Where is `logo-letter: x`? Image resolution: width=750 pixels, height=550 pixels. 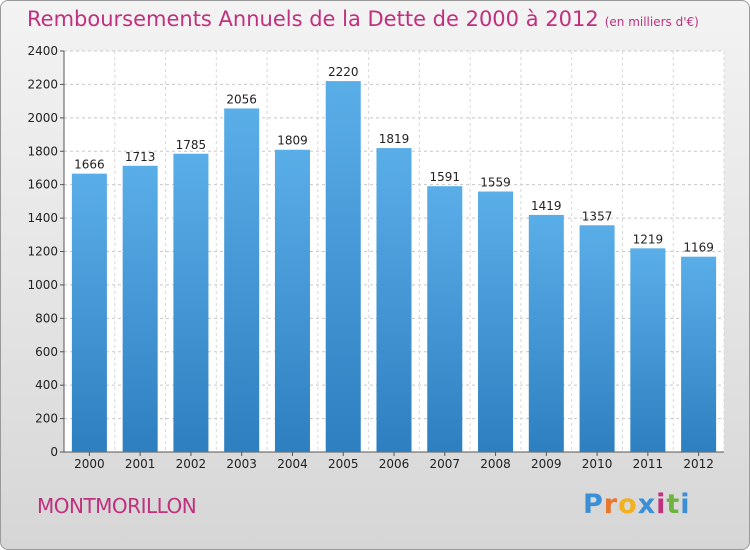 logo-letter: x is located at coordinates (647, 504).